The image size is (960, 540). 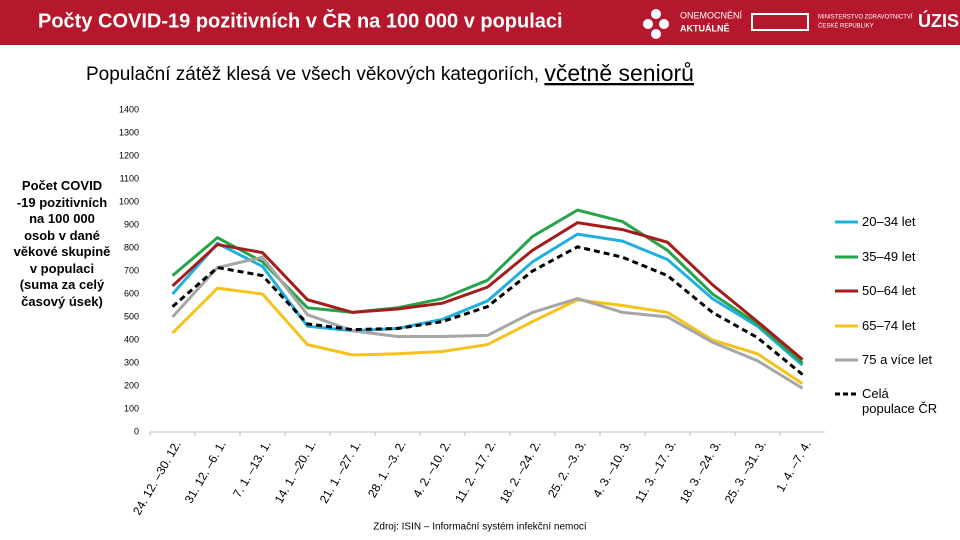 I want to click on x-tick-label: 24. 12. –30. 12., so click(x=157, y=477).